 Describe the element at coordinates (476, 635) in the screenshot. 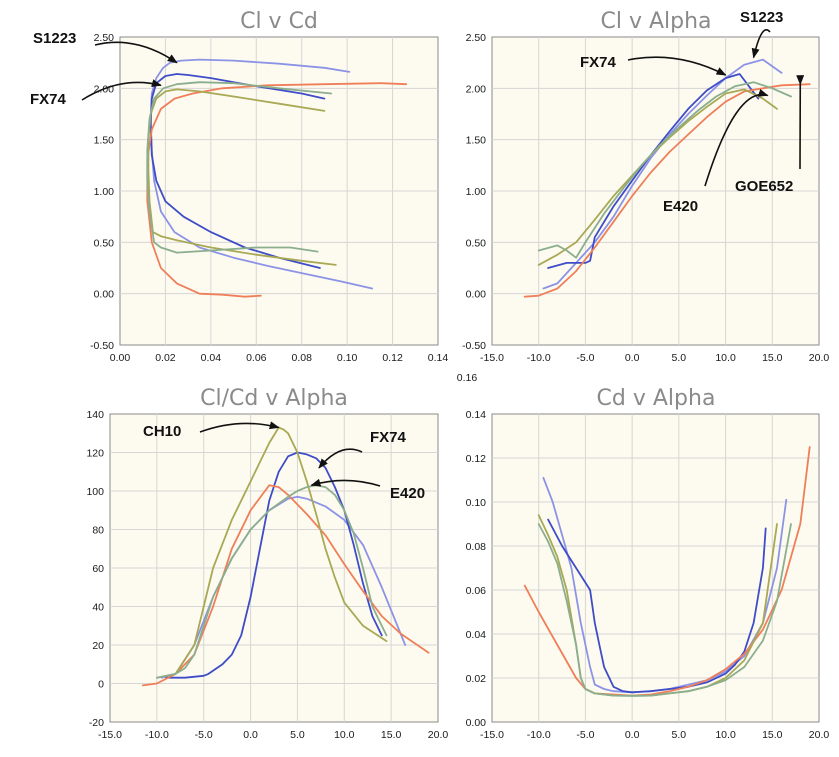

I see `y-tick-label: 0.04` at that location.